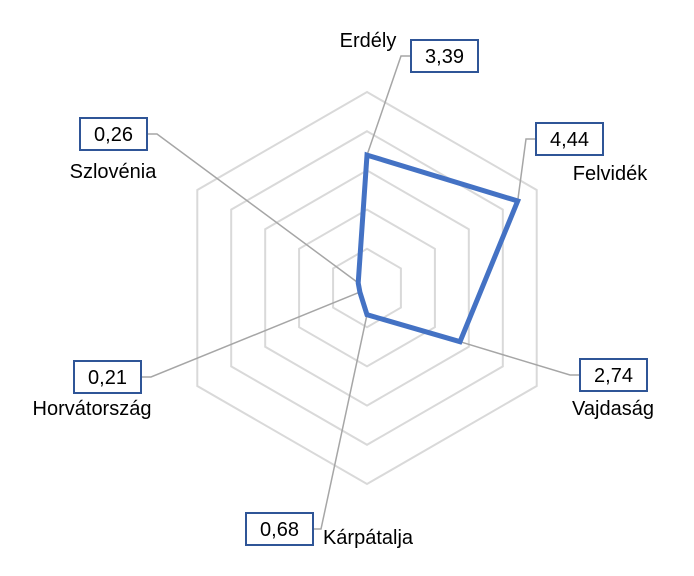 This screenshot has height=576, width=694. I want to click on data-label-4: 0,21, so click(107, 378).